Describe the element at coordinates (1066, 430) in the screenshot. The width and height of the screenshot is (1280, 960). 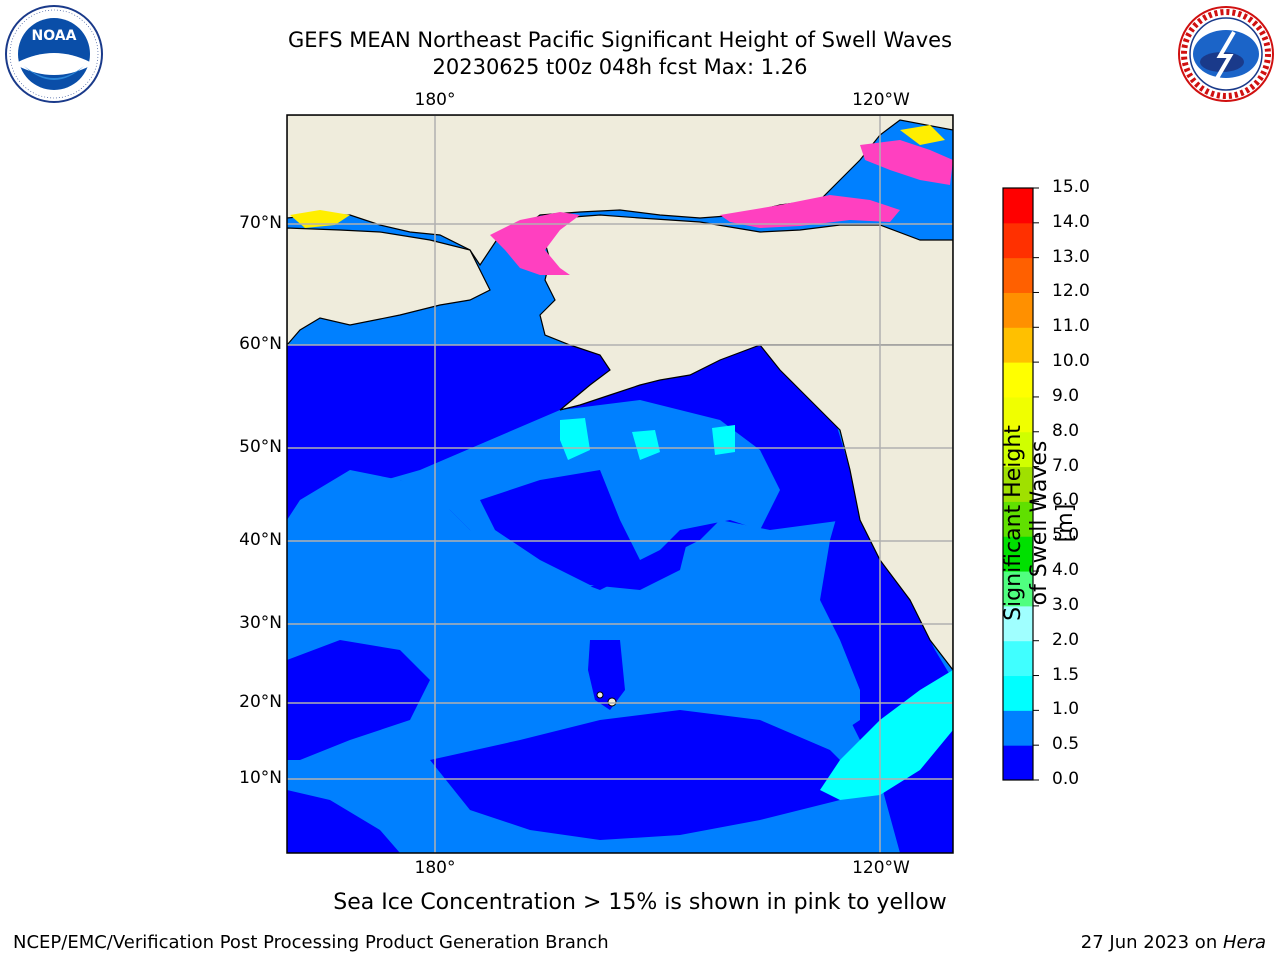
I see `colorbar-tick-label: 8.0` at that location.